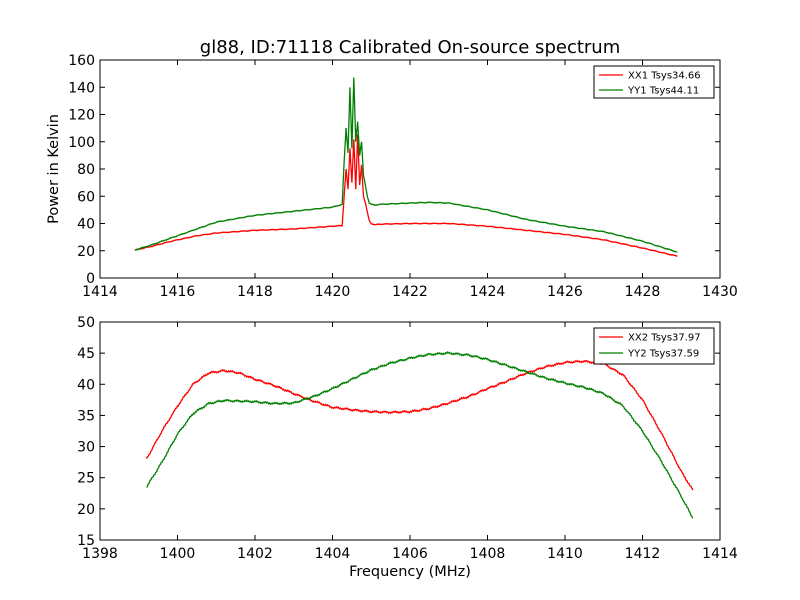 The image size is (800, 600). What do you see at coordinates (81, 116) in the screenshot?
I see `y-tick-label: 120` at bounding box center [81, 116].